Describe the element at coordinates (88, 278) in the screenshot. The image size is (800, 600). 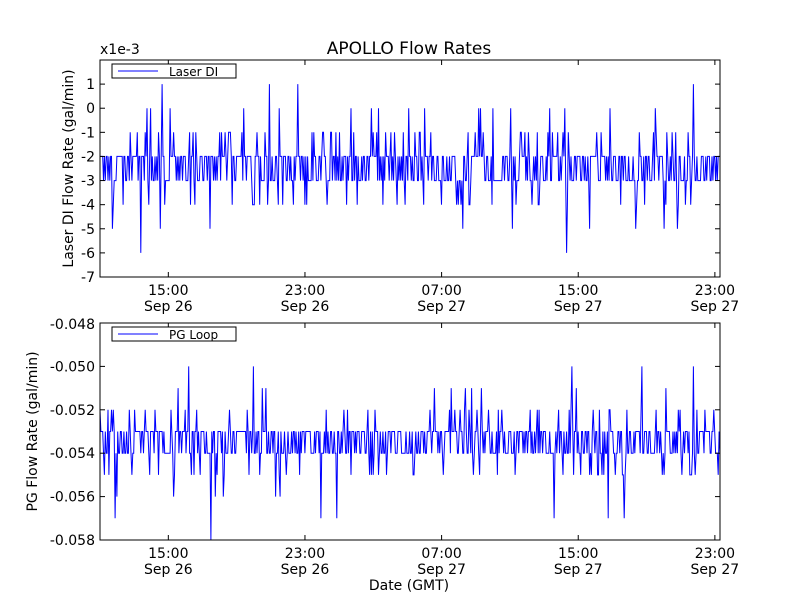
I see `y-tick-label: -7` at that location.